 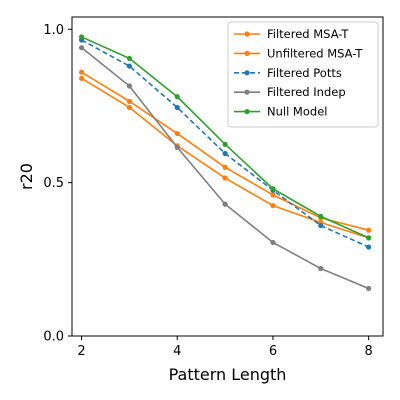 I want to click on x-tick-label: 4, so click(x=177, y=351).